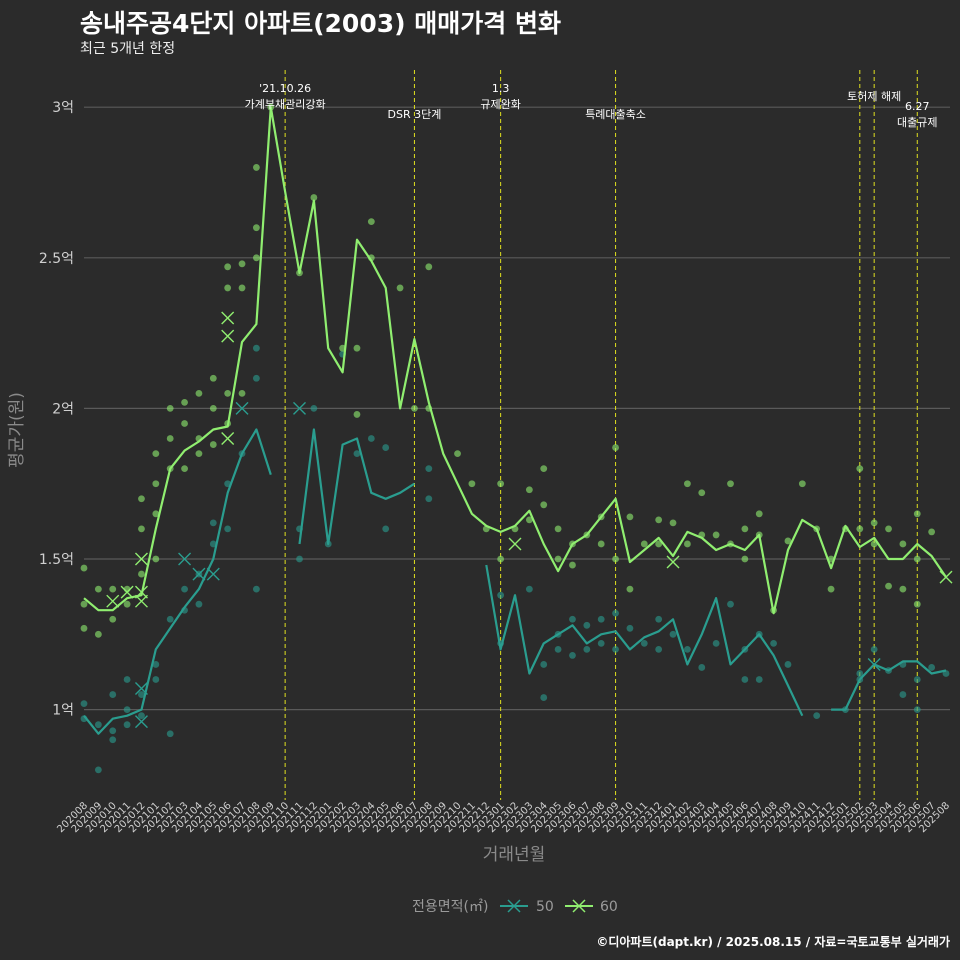  What do you see at coordinates (285, 104) in the screenshot?
I see `event-label: 가계부채관리강화` at bounding box center [285, 104].